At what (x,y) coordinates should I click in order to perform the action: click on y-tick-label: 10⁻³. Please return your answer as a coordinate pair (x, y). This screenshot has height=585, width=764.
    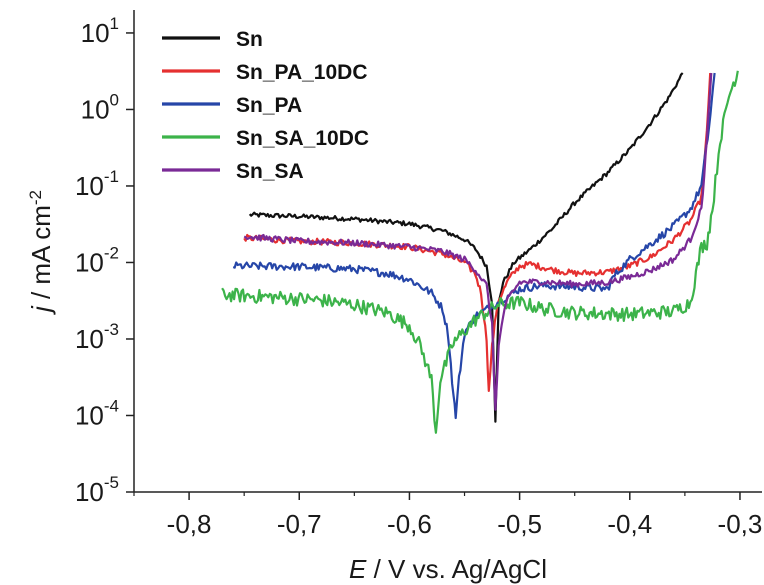
    Looking at the image, I should click on (97, 337).